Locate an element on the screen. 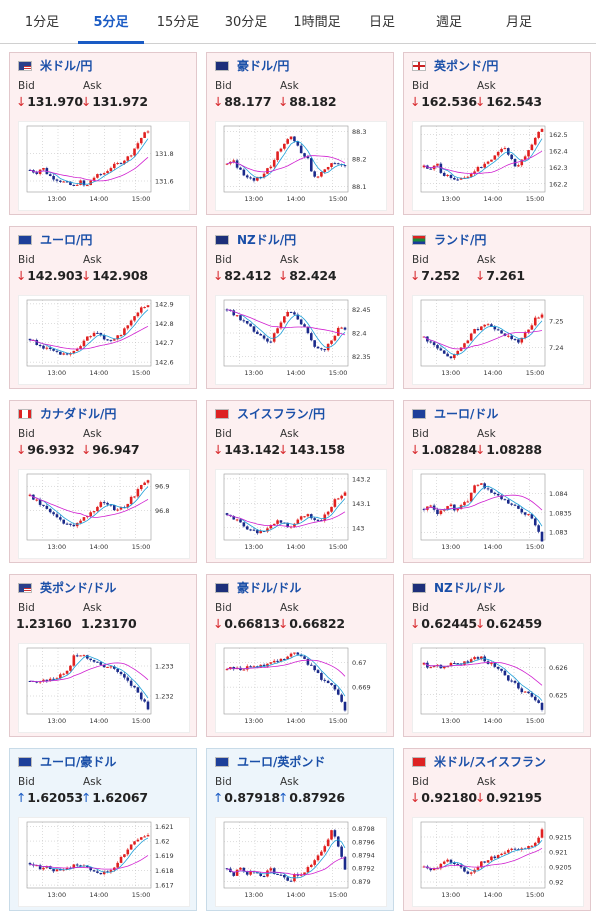 This screenshot has height=918, width=596. tab-4: 1時間足 is located at coordinates (317, 22).